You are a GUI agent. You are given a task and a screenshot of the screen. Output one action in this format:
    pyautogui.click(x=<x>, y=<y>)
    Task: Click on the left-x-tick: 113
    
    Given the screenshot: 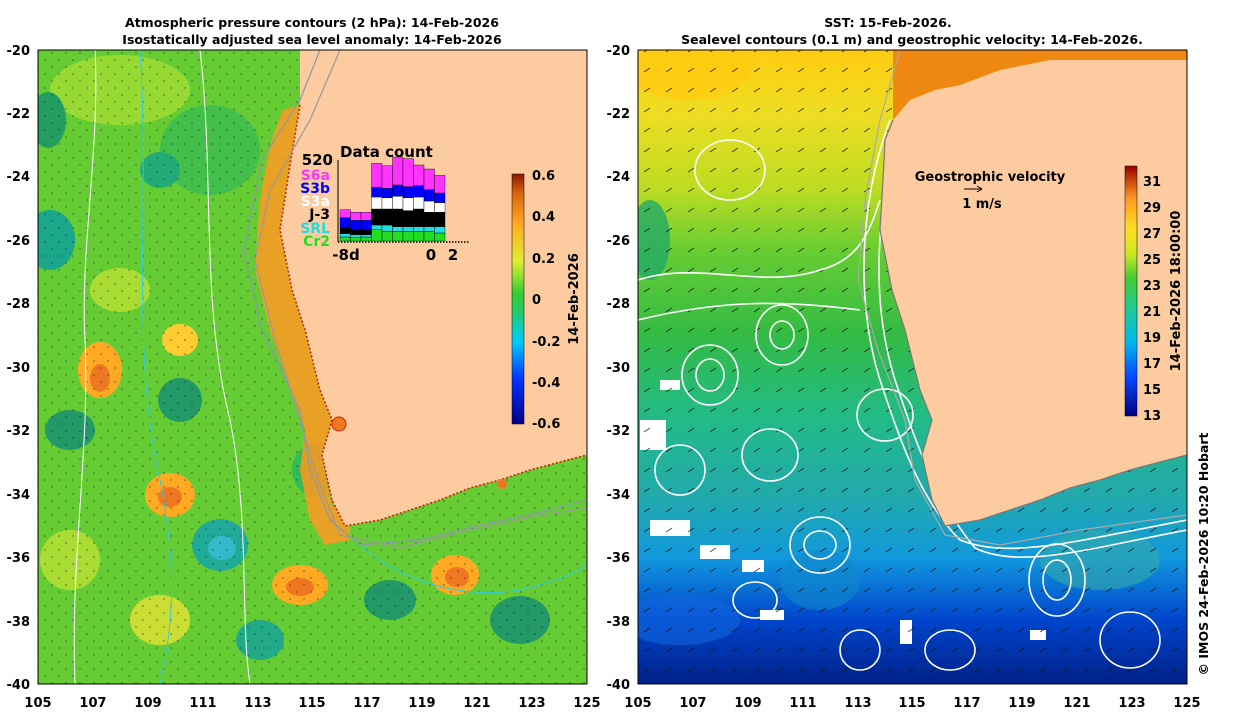 What is the action you would take?
    pyautogui.click(x=257, y=703)
    